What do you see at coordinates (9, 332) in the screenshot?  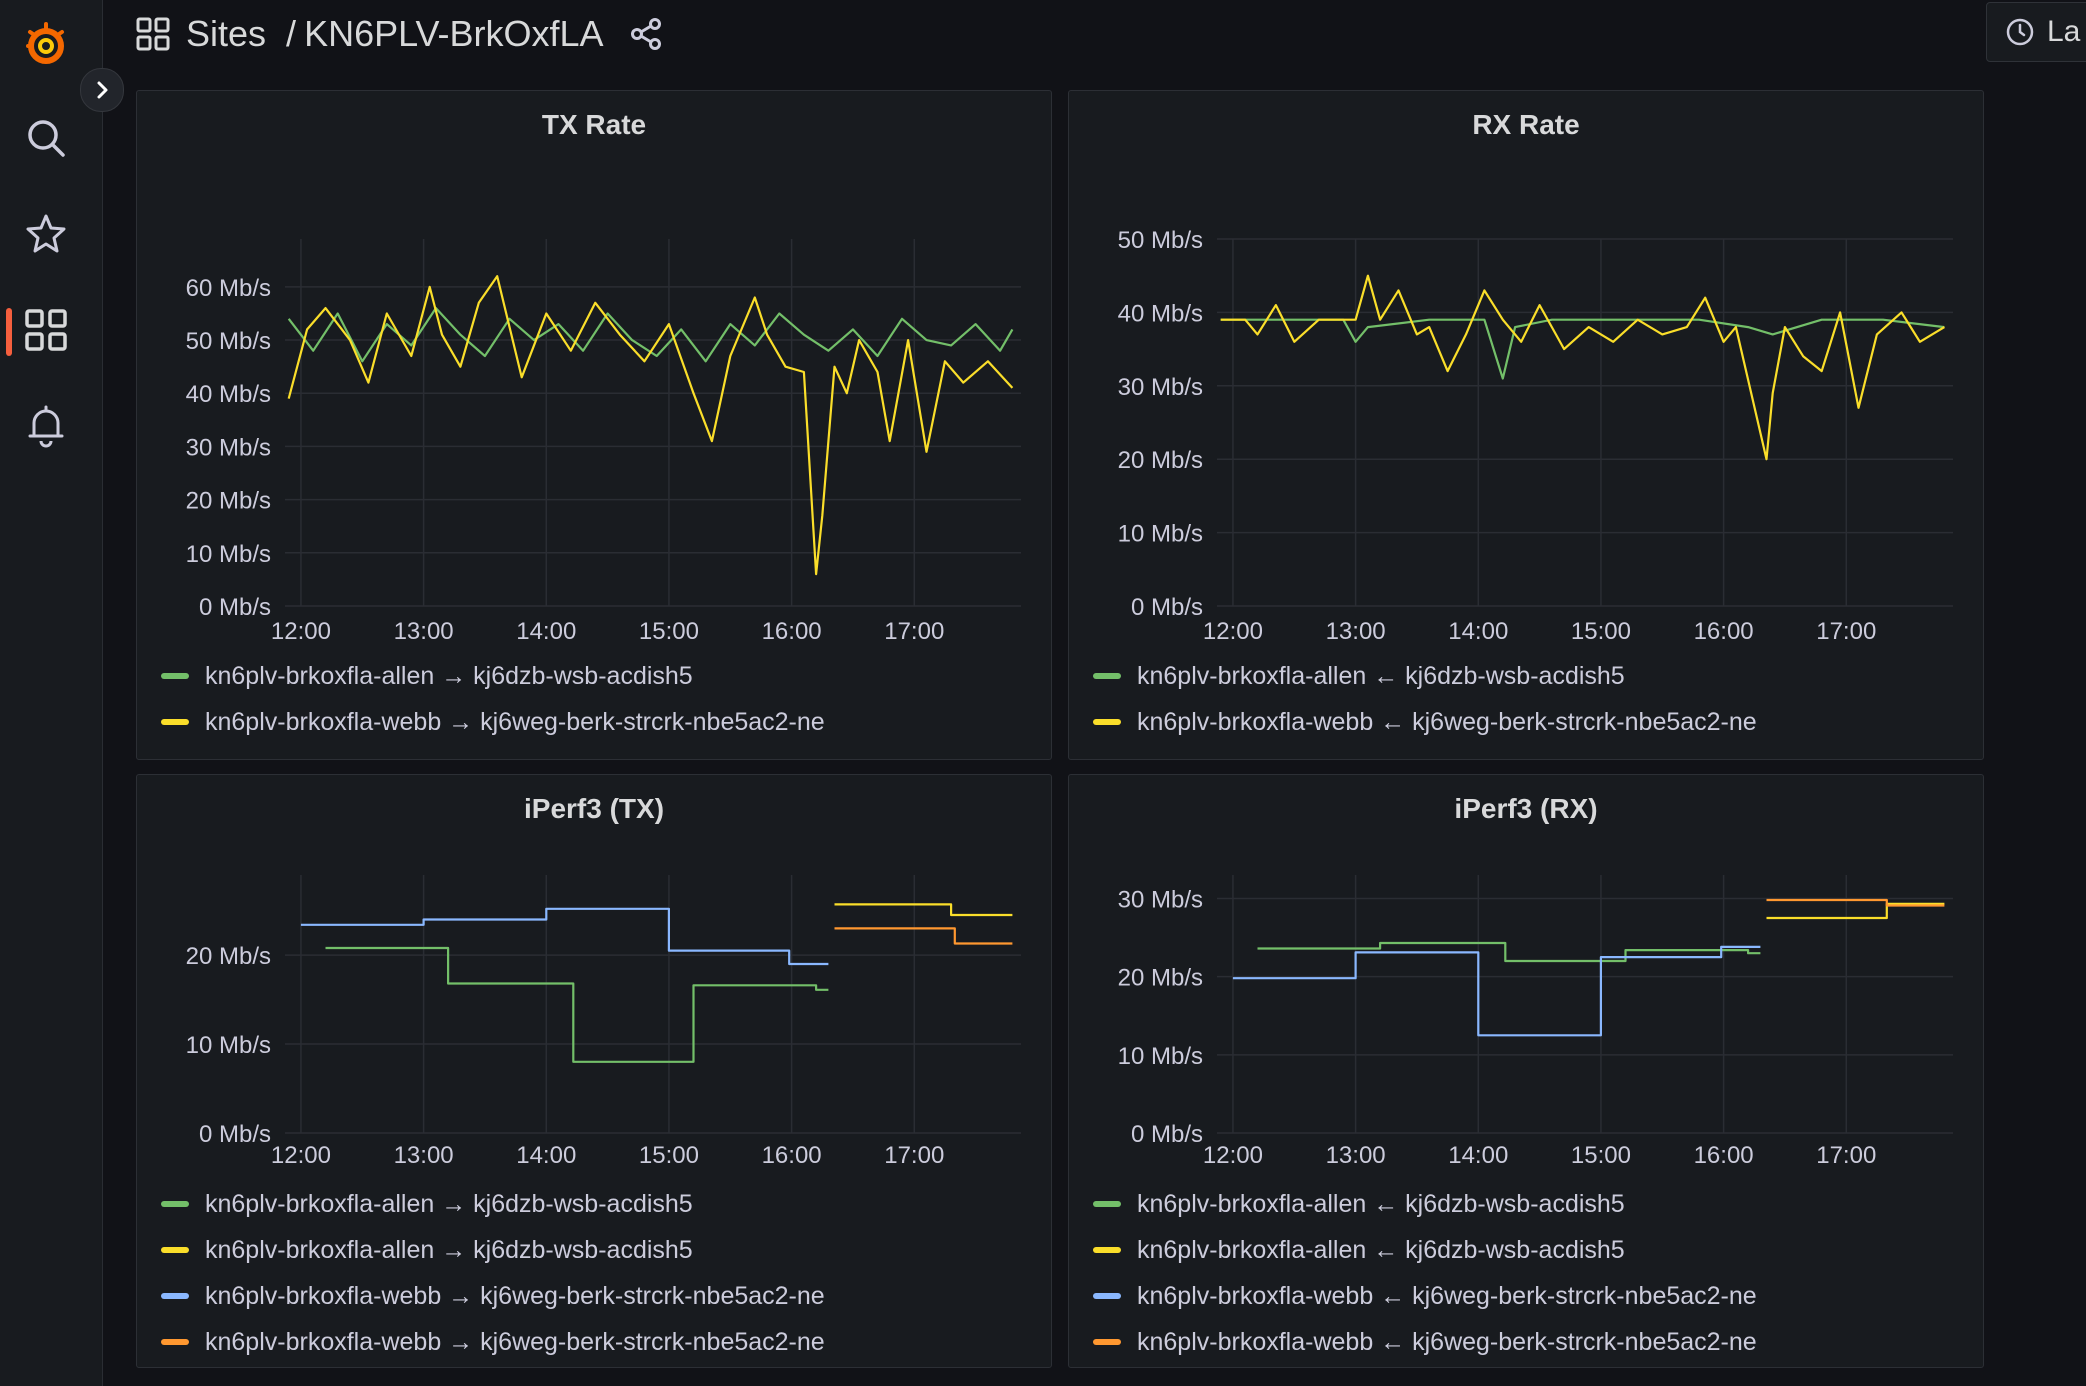 I see `active-indicator` at bounding box center [9, 332].